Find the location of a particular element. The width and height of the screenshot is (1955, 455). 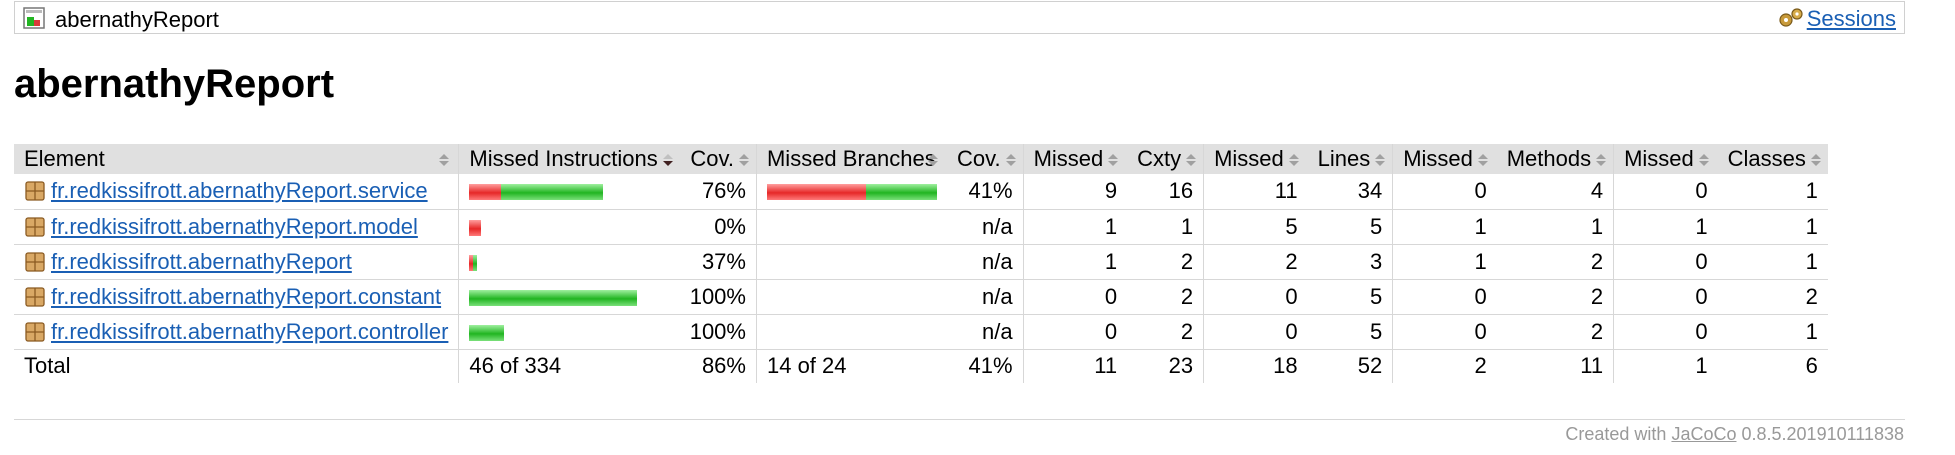

instr-cov-cell: 0% is located at coordinates (718, 227).